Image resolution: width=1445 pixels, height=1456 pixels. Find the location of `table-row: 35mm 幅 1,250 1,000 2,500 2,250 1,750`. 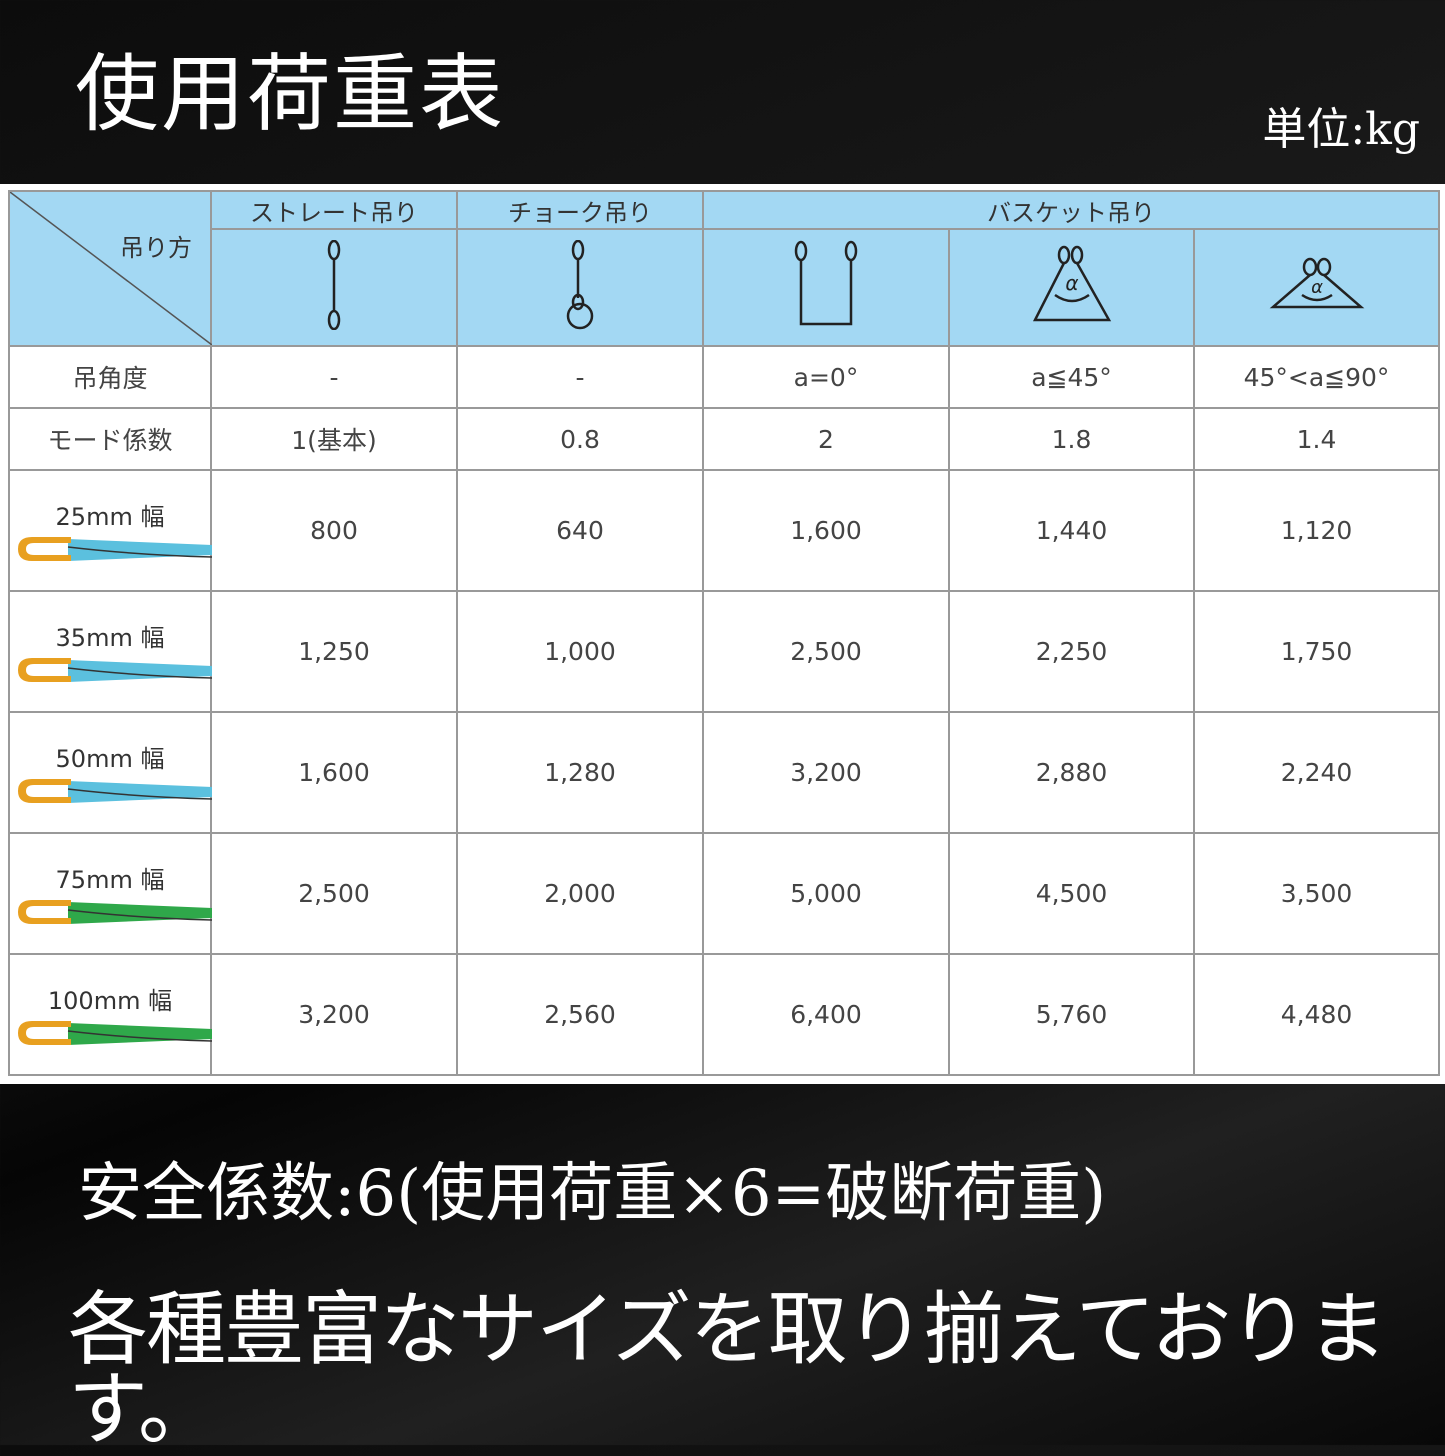

table-row: 35mm 幅 1,250 1,000 2,500 2,250 1,750 is located at coordinates (724, 651).